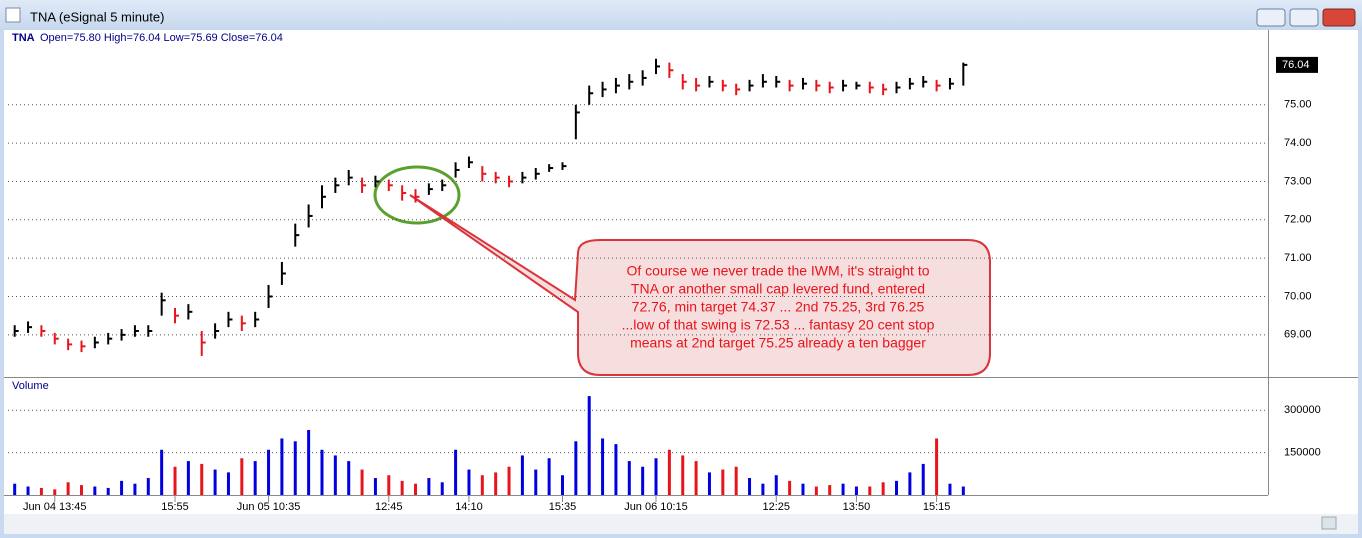  Describe the element at coordinates (97, 16) in the screenshot. I see `window-title: TNA (eSignal 5 minute)` at that location.